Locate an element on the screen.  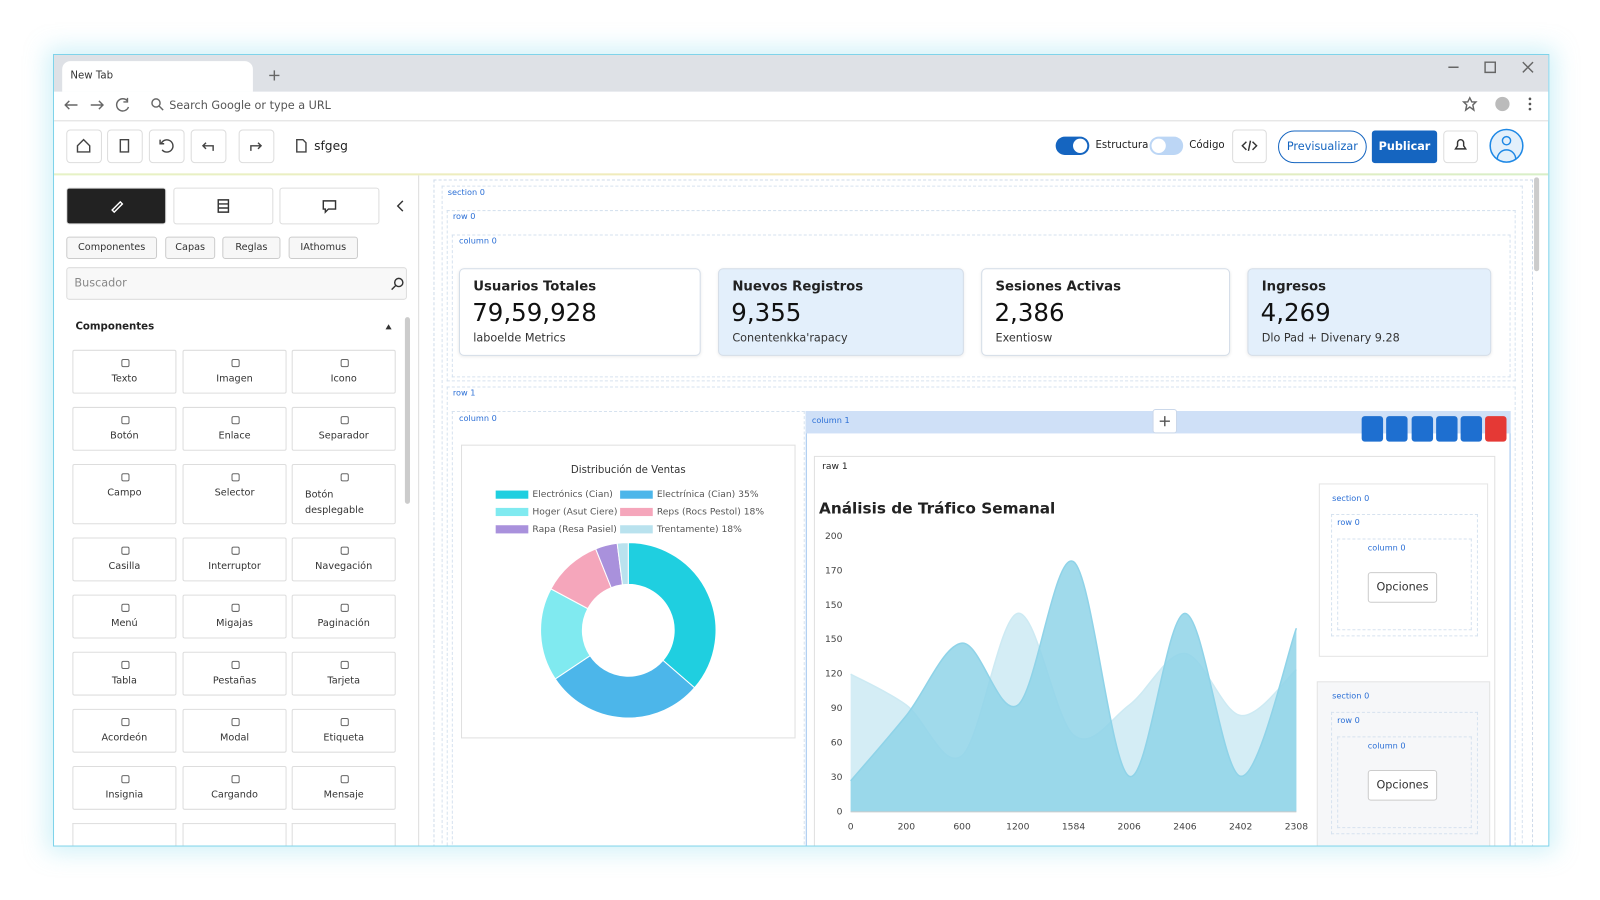
file-name: sfgeg is located at coordinates (331, 145).